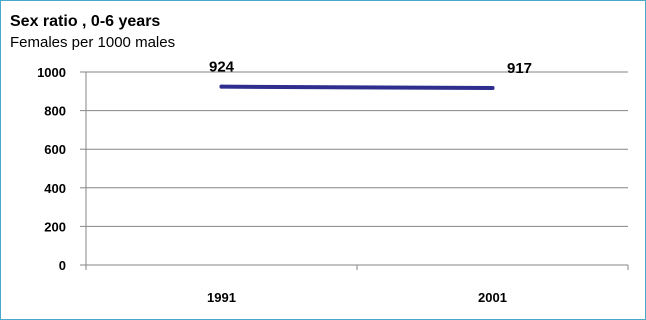  Describe the element at coordinates (222, 67) in the screenshot. I see `data-label: 924` at that location.